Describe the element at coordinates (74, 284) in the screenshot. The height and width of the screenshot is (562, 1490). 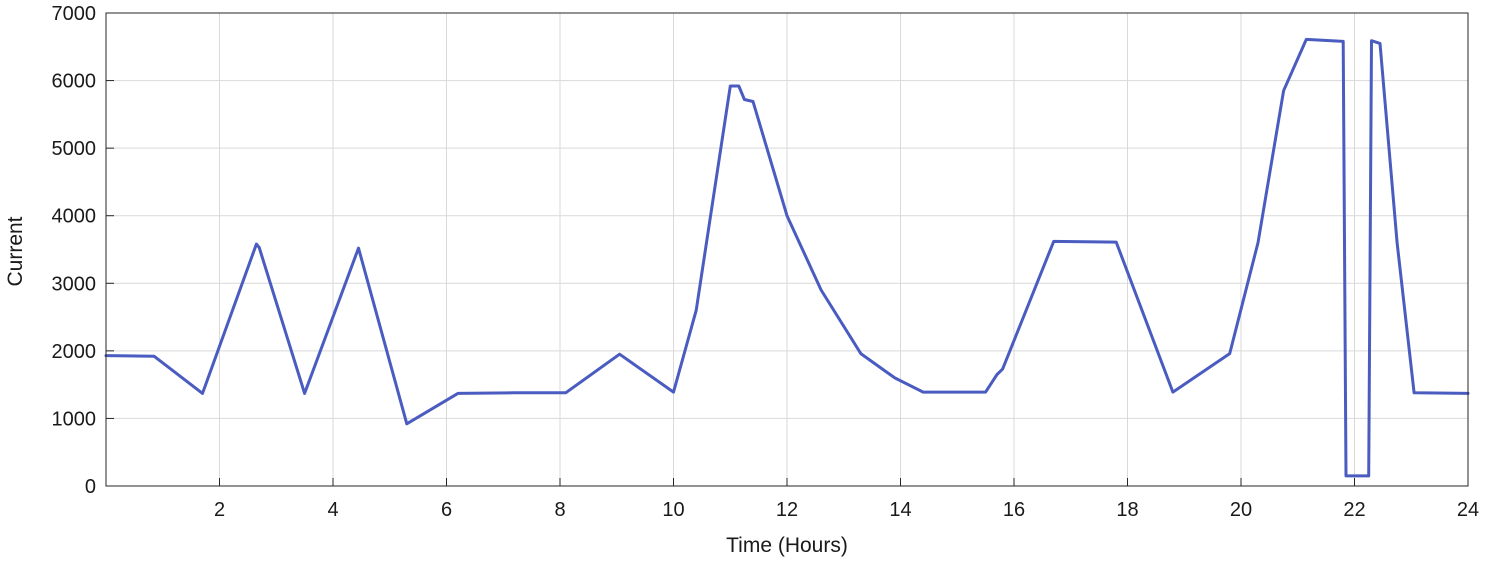
I see `y-tick-label: 3000` at that location.